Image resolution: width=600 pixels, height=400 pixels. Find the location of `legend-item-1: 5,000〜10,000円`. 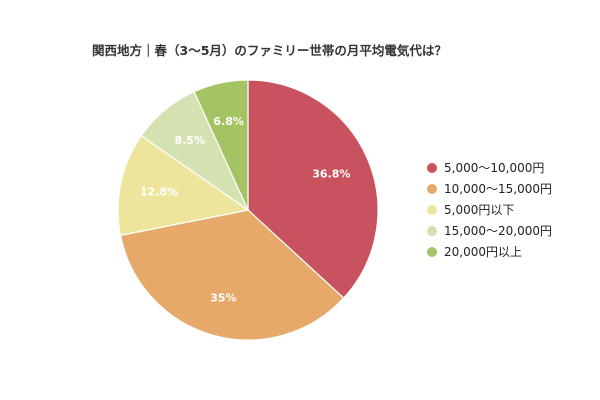

legend-item-1: 5,000〜10,000円 is located at coordinates (489, 167).